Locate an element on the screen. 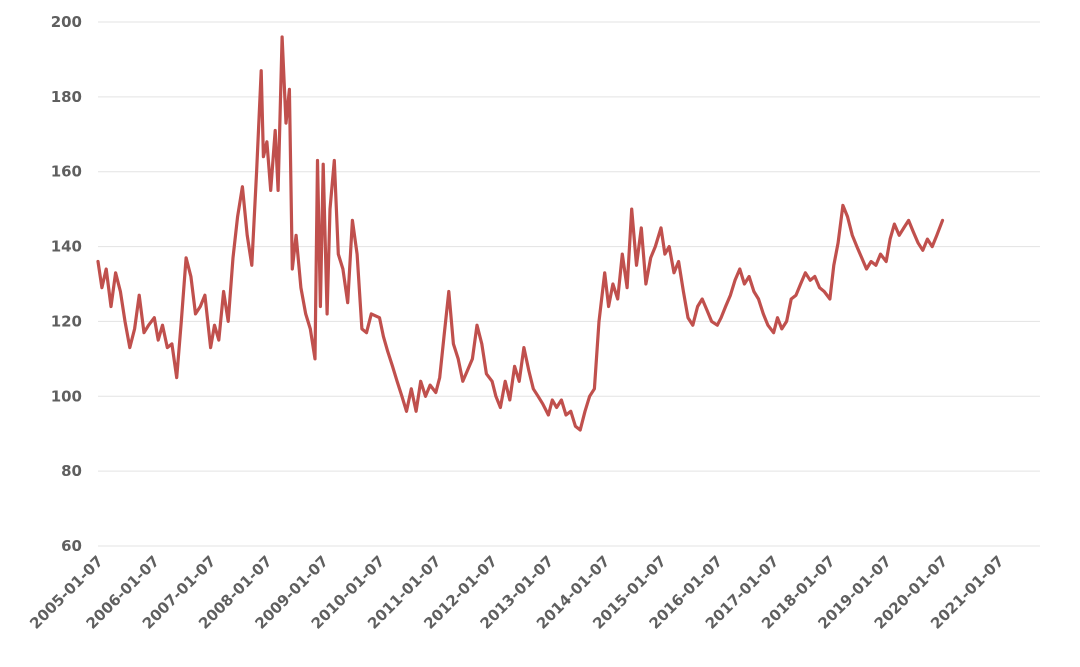 The image size is (1080, 667). y-tick-label: 120 is located at coordinates (66, 321).